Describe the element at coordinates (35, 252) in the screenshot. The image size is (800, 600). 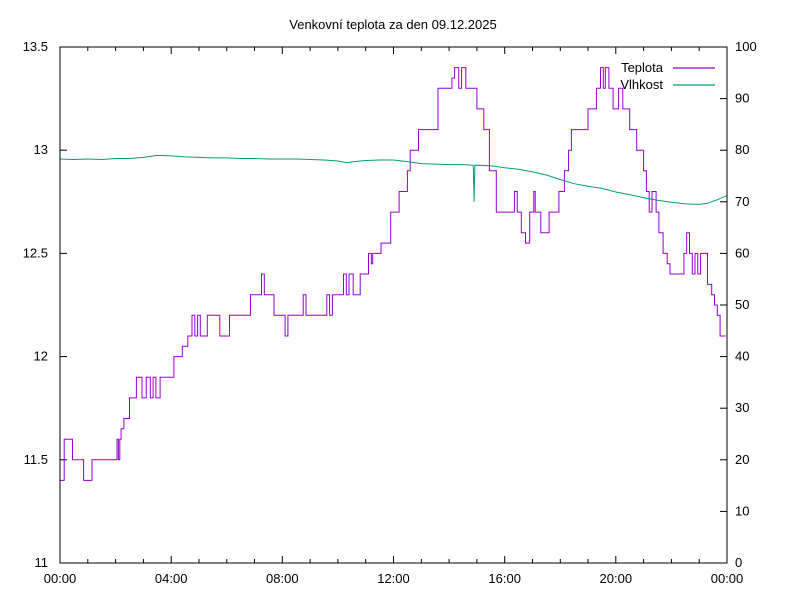
I see `y-left-tick-label: 12.5` at that location.